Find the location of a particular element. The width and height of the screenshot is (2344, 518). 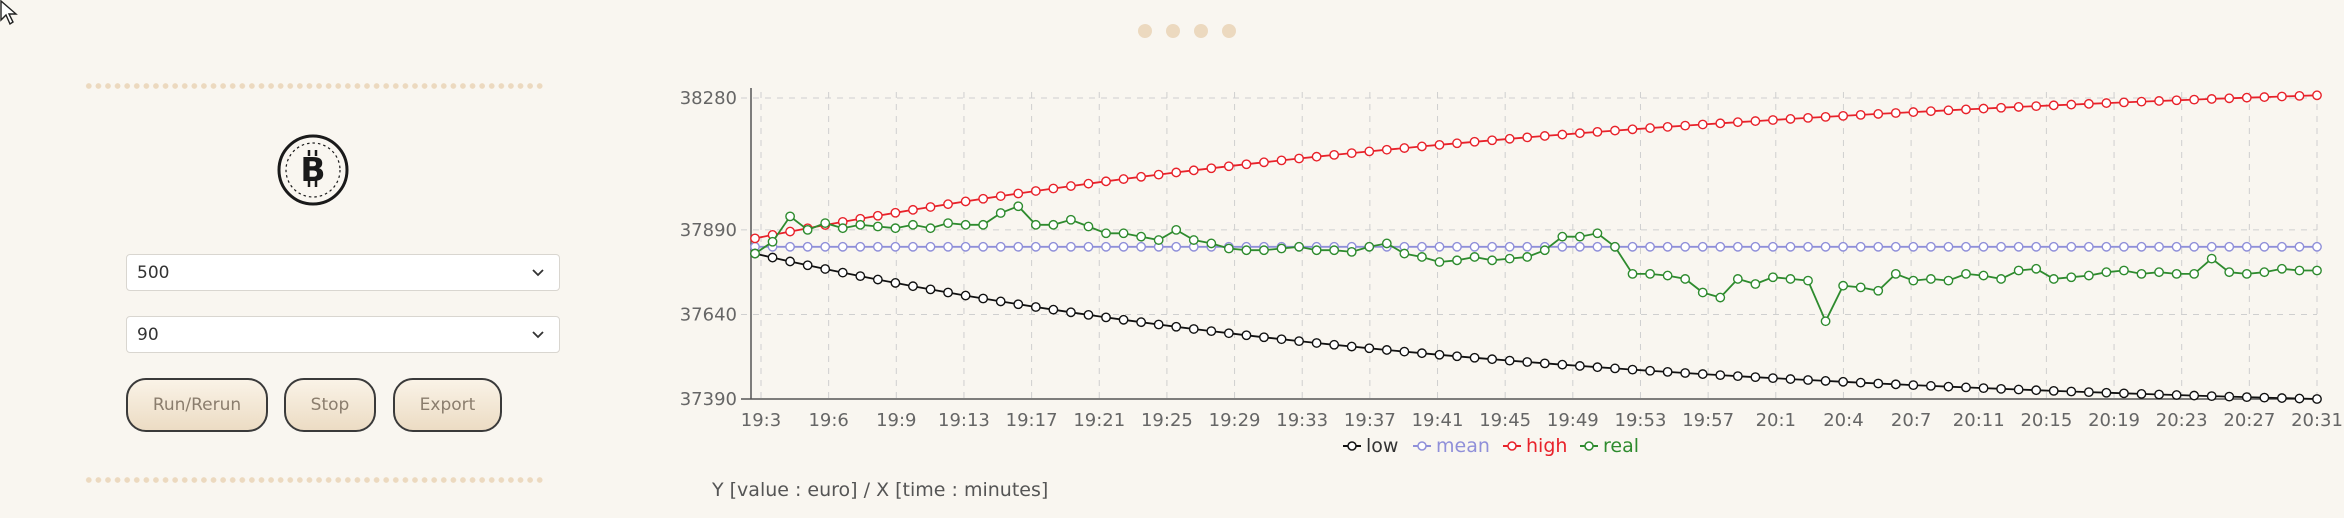

x-tick-label: 20:1 is located at coordinates (1776, 420).